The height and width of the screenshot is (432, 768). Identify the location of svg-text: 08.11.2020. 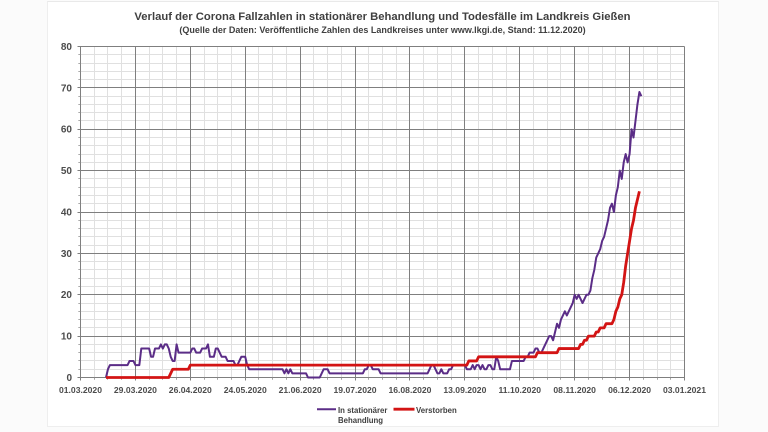
(574, 390).